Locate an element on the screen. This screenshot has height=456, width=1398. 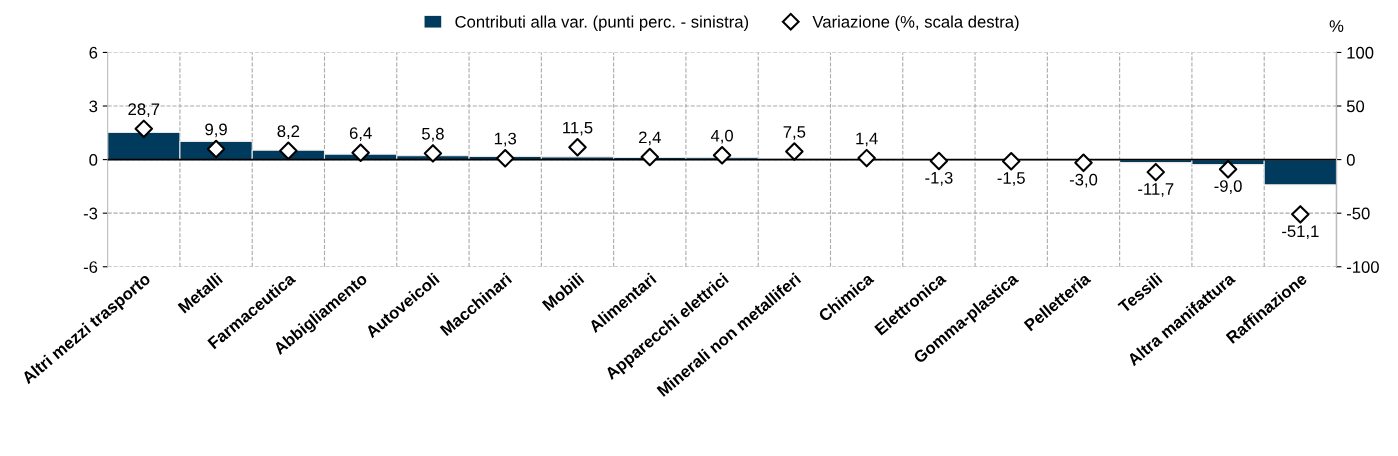
data-label: 7,5 is located at coordinates (794, 133).